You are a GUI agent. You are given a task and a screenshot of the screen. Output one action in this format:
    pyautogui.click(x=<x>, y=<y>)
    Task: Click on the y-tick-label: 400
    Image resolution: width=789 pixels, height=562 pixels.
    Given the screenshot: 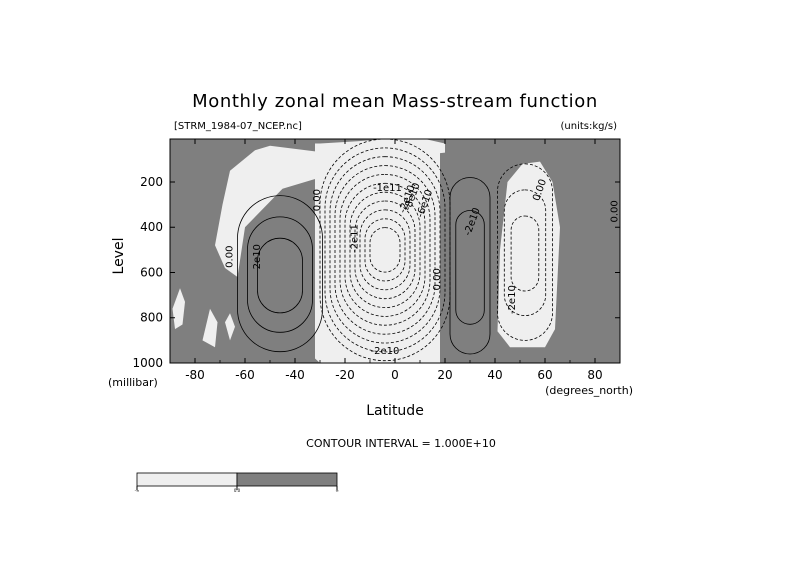 What is the action you would take?
    pyautogui.click(x=151, y=227)
    